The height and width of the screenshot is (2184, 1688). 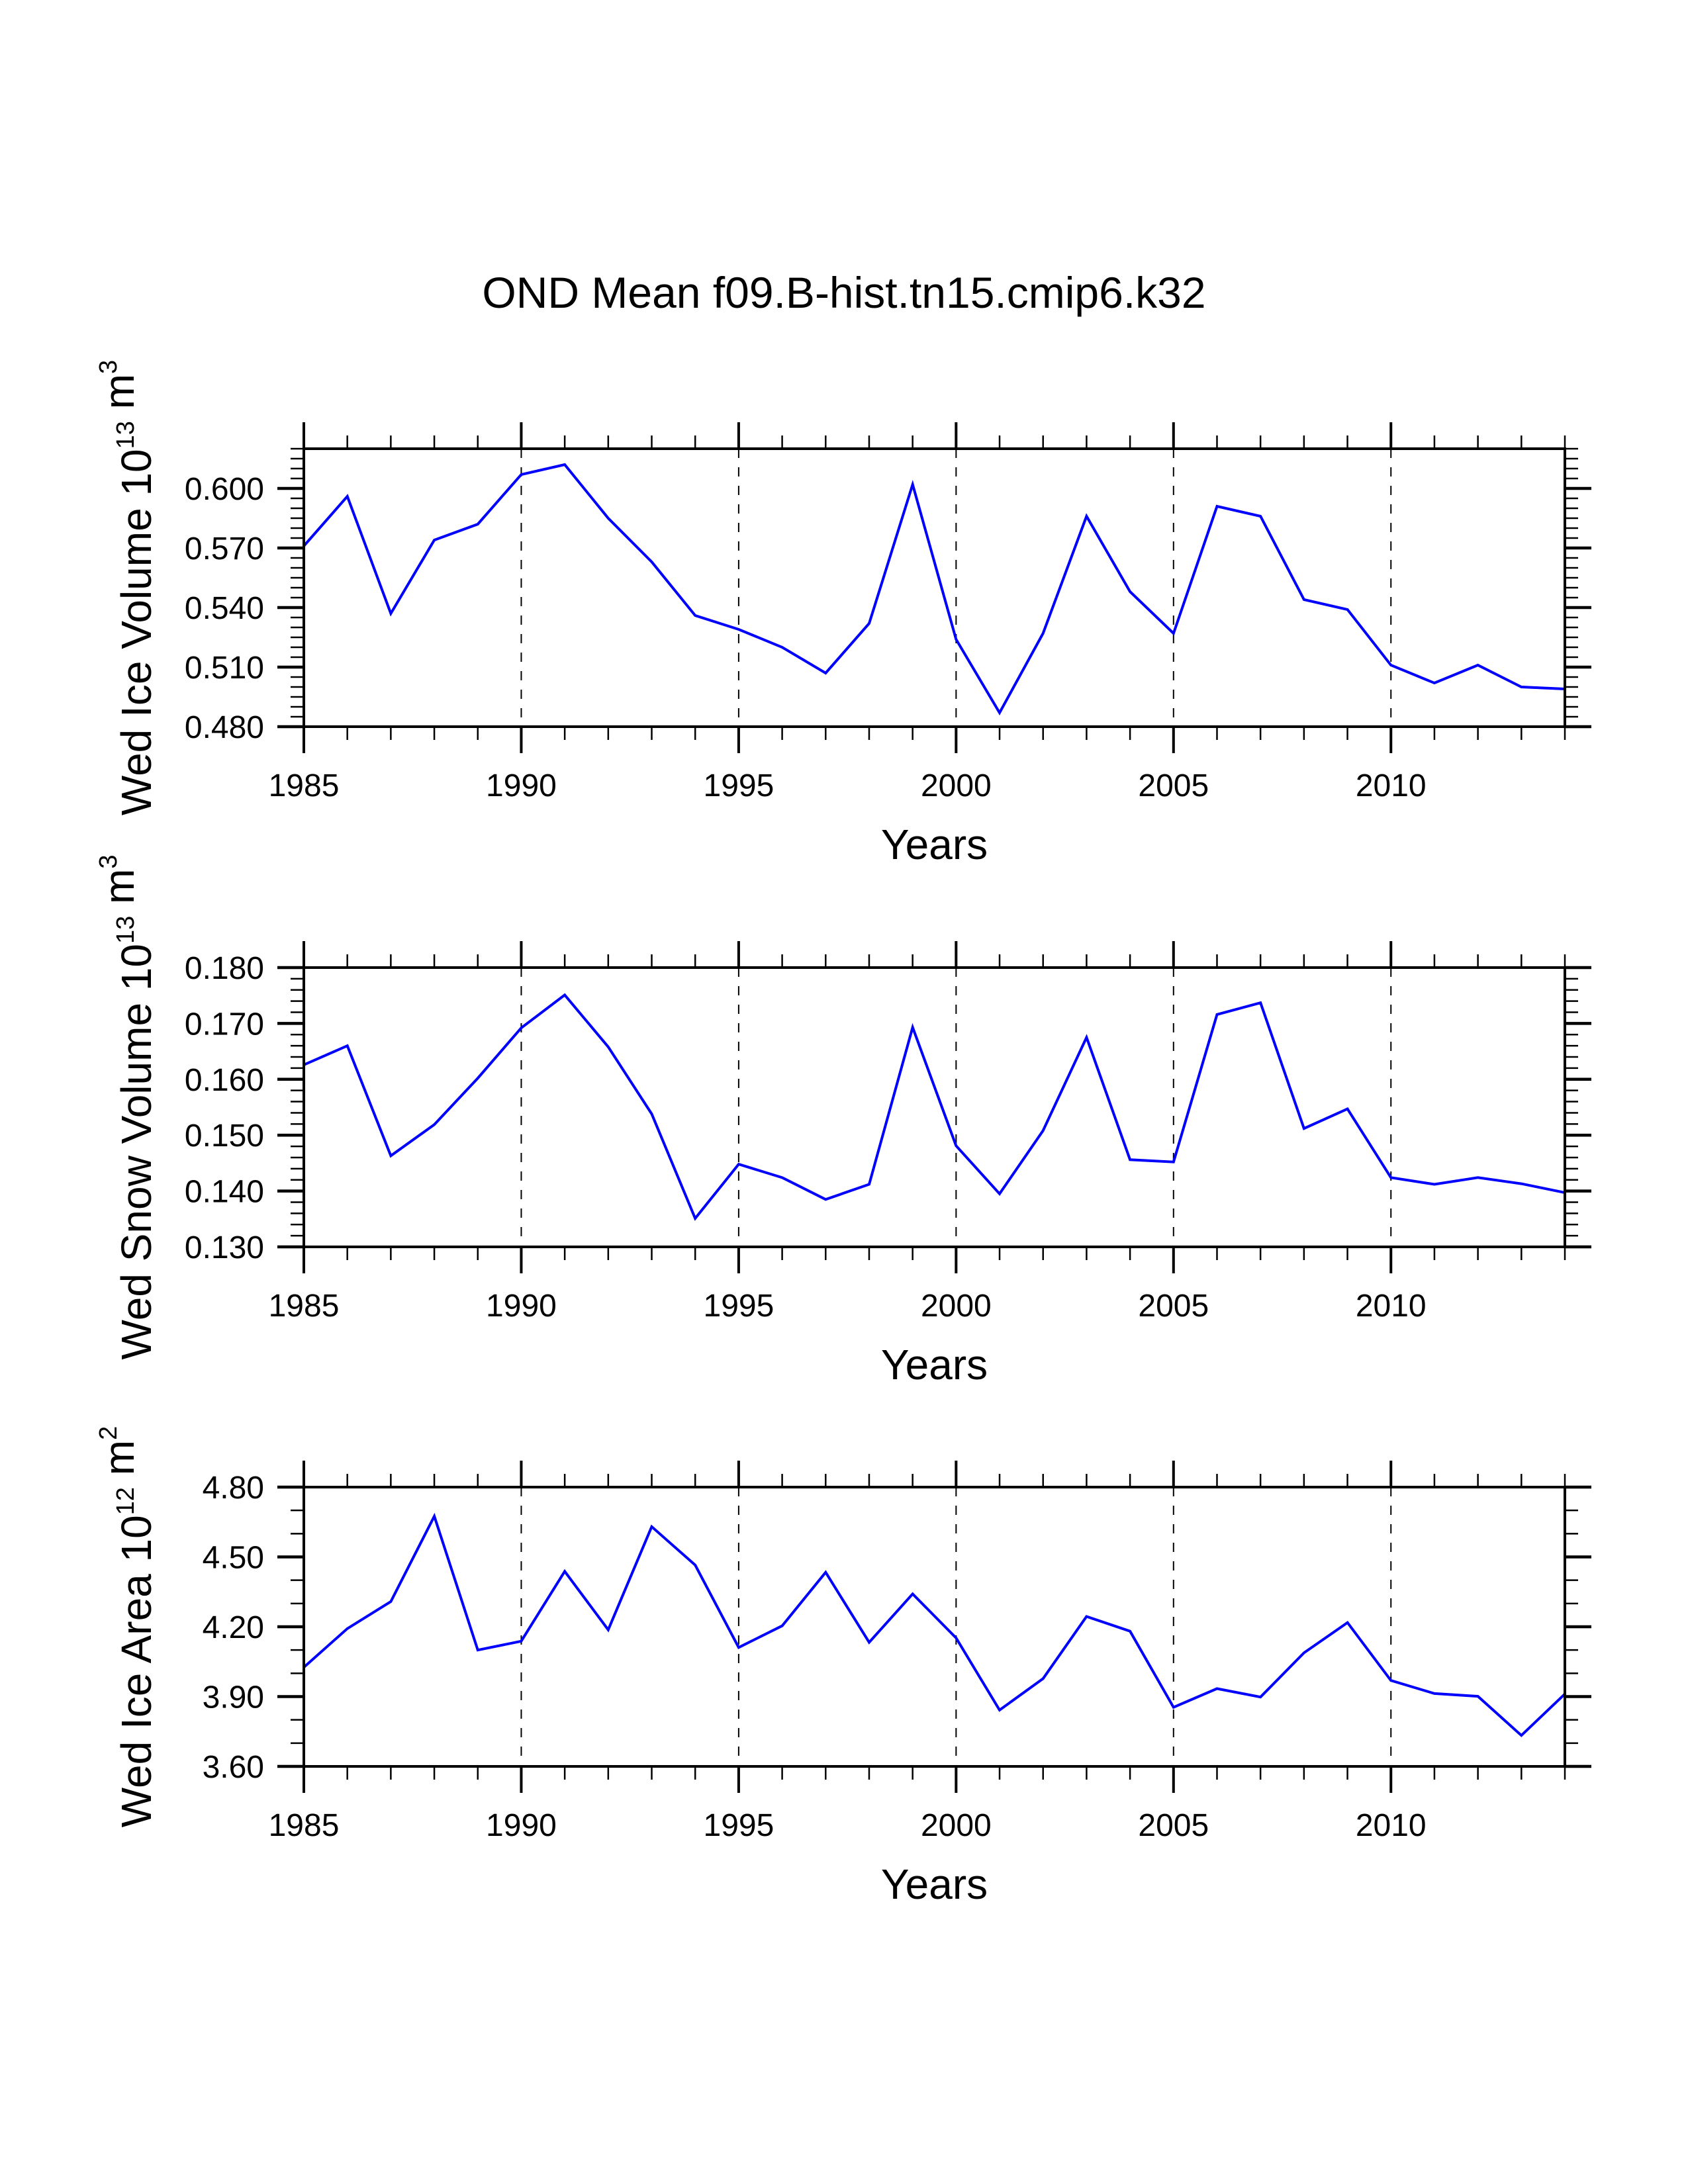 What do you see at coordinates (224, 549) in the screenshot?
I see `y-tick-label: 0.570` at bounding box center [224, 549].